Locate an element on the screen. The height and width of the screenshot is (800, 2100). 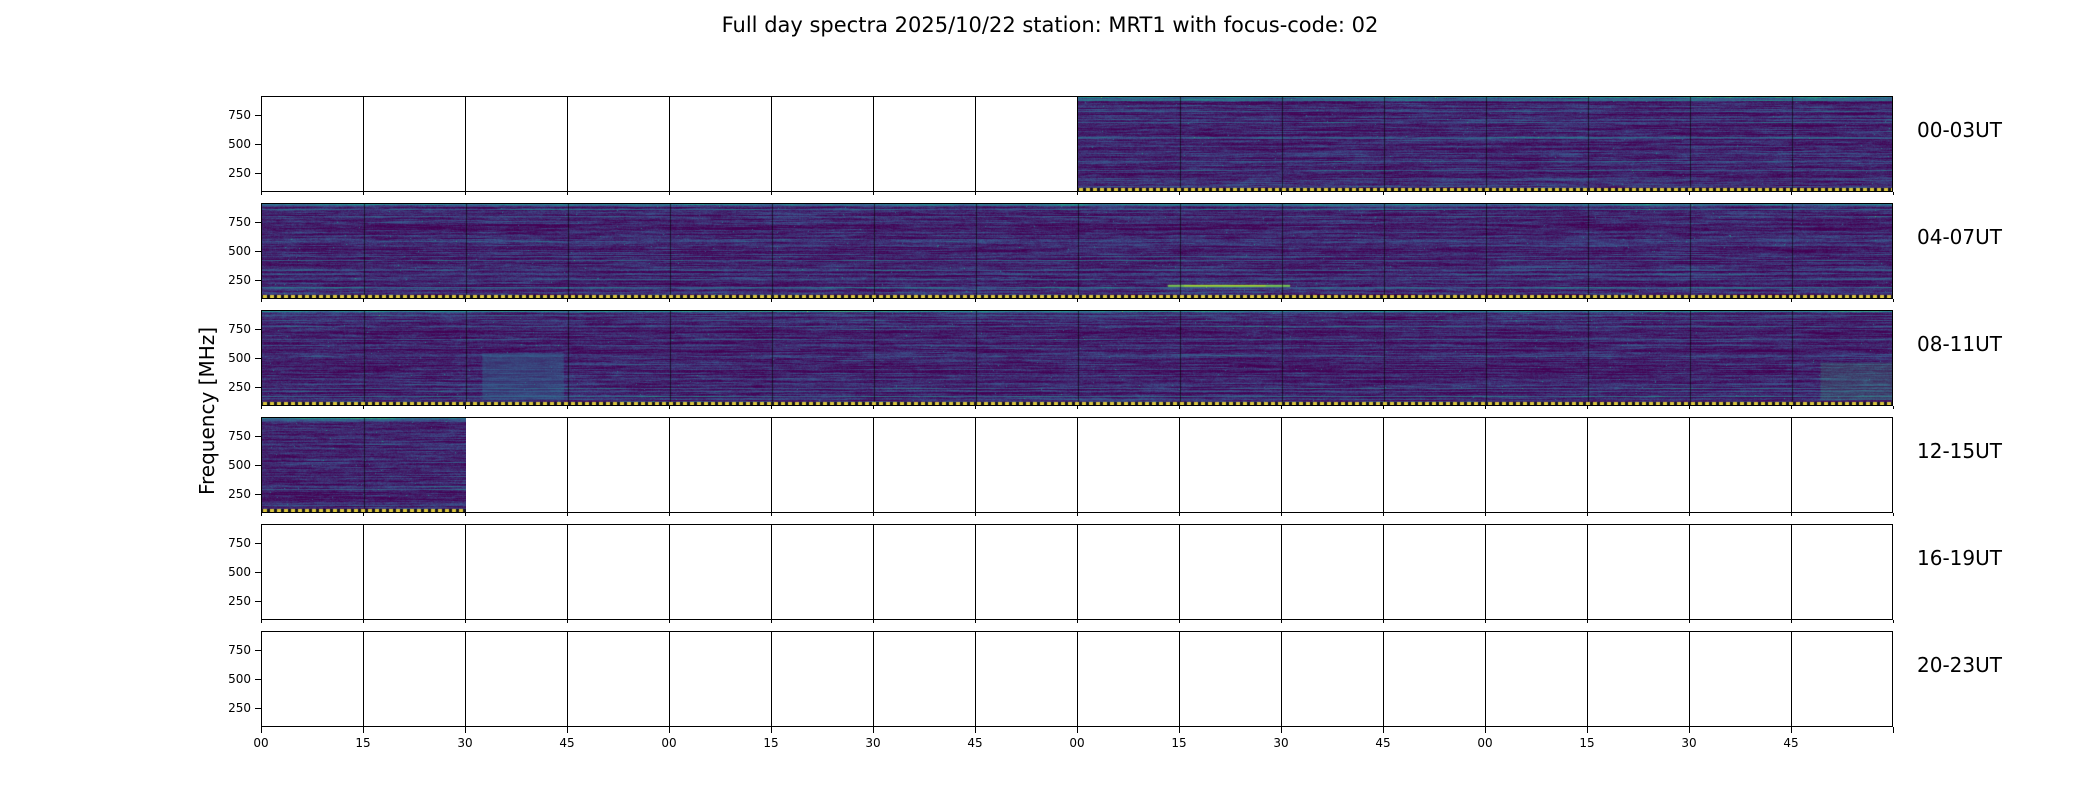
y-tick-label: 250 is located at coordinates (239, 600).